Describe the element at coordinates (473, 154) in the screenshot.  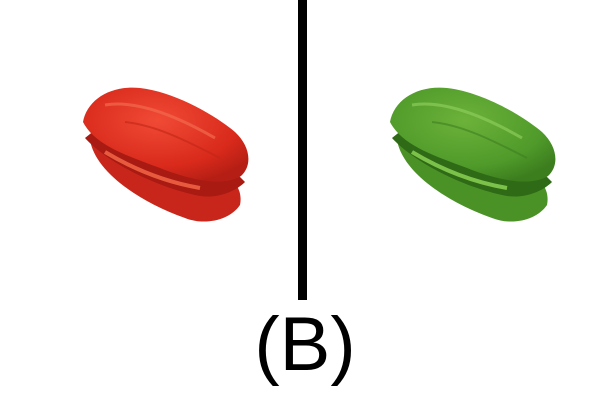
I see `green-sandwich-image` at that location.